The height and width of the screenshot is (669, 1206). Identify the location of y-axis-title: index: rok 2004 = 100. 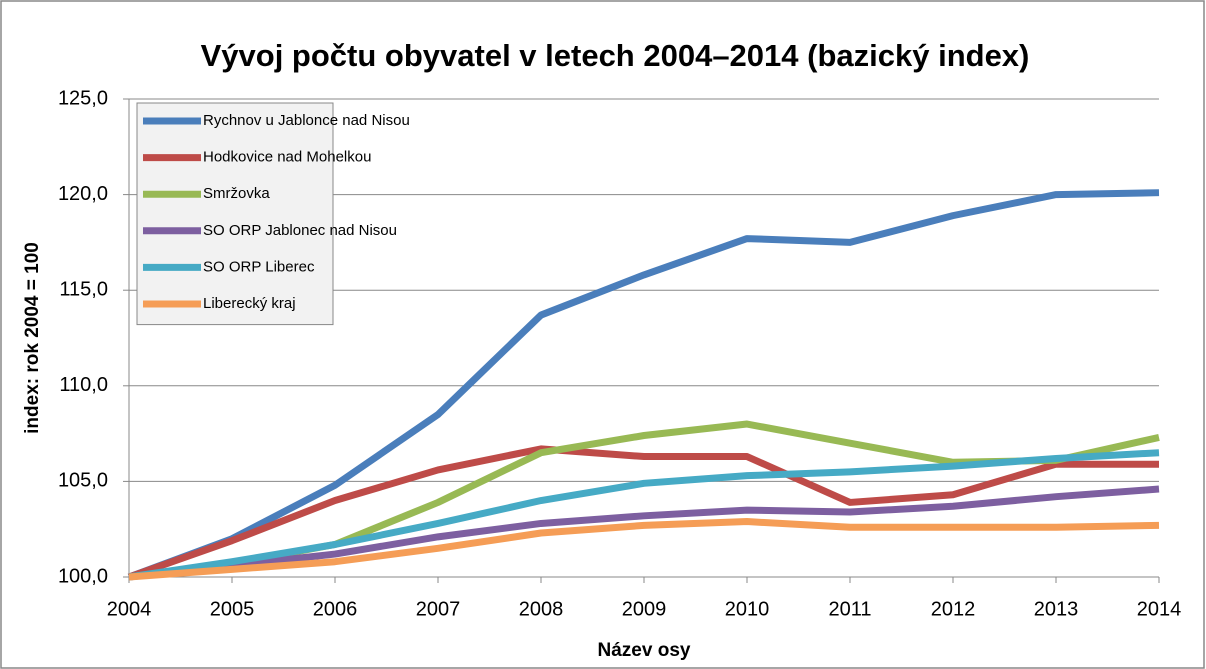
(32, 338).